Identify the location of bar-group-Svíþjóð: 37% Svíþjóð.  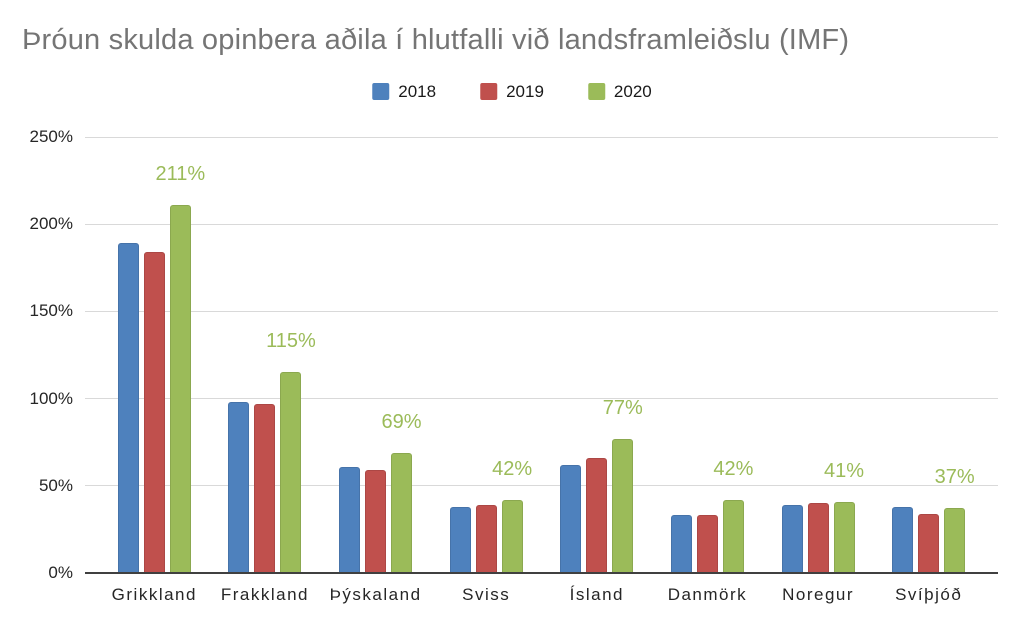
(928, 370).